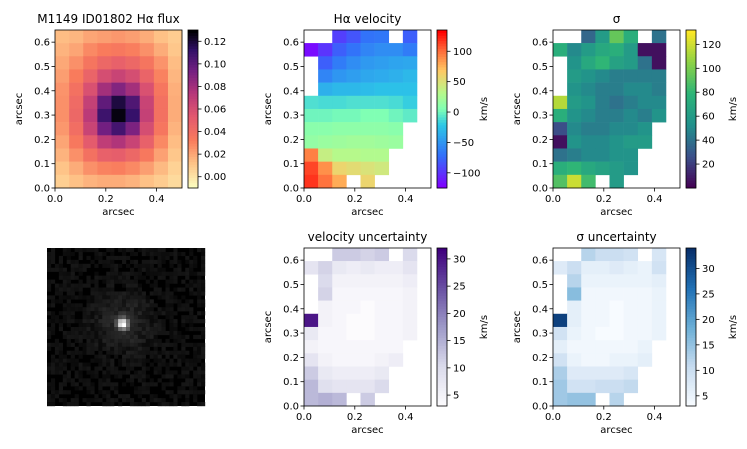  What do you see at coordinates (708, 93) in the screenshot?
I see `colorbar-tick-label: 80` at bounding box center [708, 93].